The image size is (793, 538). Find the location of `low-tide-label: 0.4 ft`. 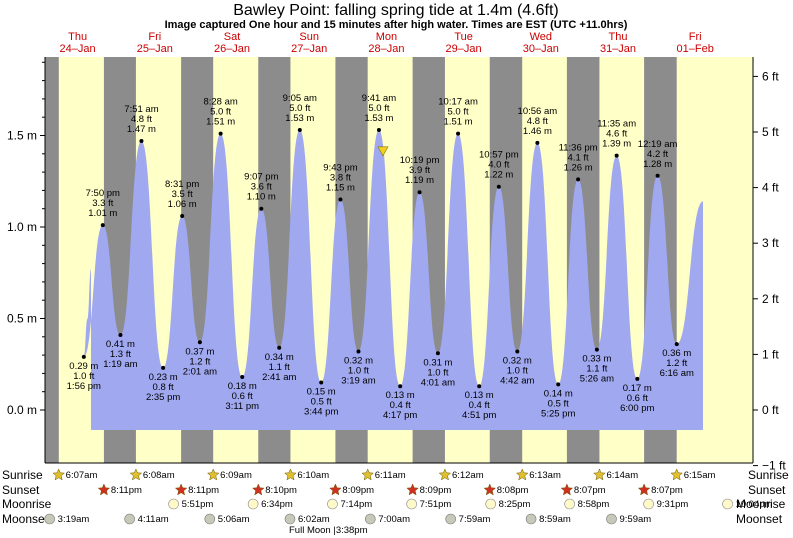

low-tide-label: 0.4 ft is located at coordinates (400, 405).